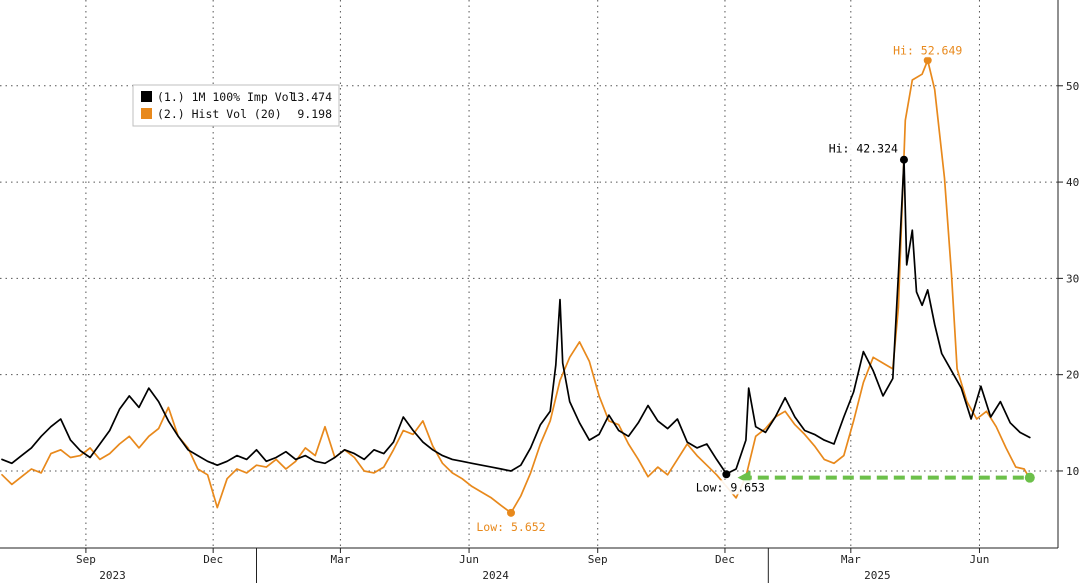  Describe the element at coordinates (927, 60) in the screenshot. I see `annotation-marker-hist-hi` at that location.